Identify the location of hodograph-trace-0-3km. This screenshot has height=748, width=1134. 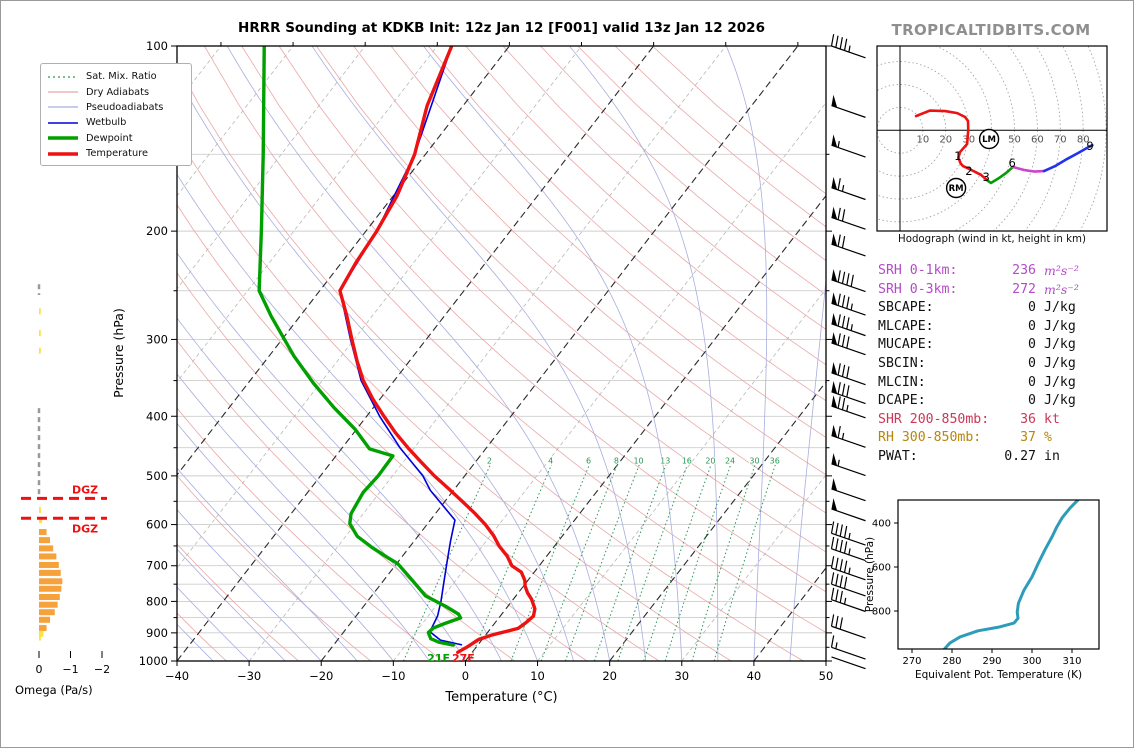
(952, 146).